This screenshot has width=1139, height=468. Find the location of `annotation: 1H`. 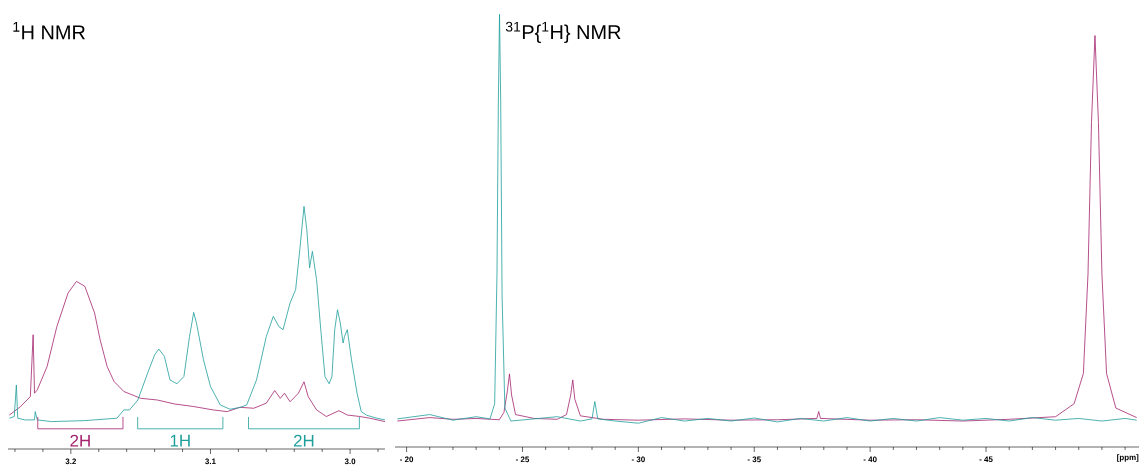

annotation: 1H is located at coordinates (180, 440).